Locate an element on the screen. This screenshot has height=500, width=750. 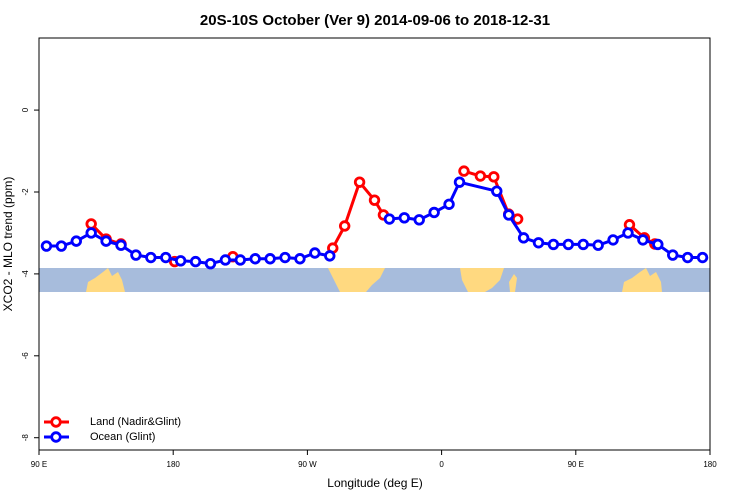
y-axis-label: XCO2 - MLO trend (ppm) is located at coordinates (8, 244).